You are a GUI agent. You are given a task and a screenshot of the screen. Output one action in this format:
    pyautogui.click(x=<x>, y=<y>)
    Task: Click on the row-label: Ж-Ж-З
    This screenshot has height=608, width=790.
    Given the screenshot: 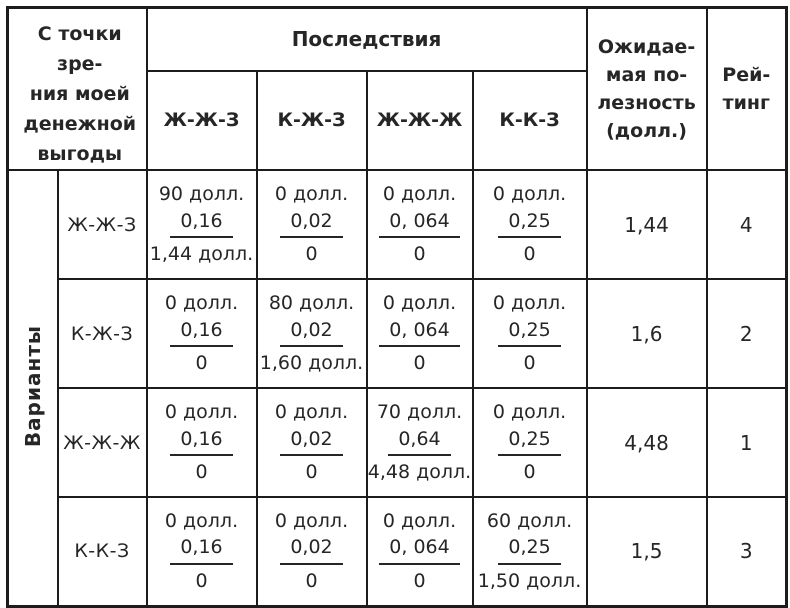 What is the action you would take?
    pyautogui.click(x=102, y=224)
    